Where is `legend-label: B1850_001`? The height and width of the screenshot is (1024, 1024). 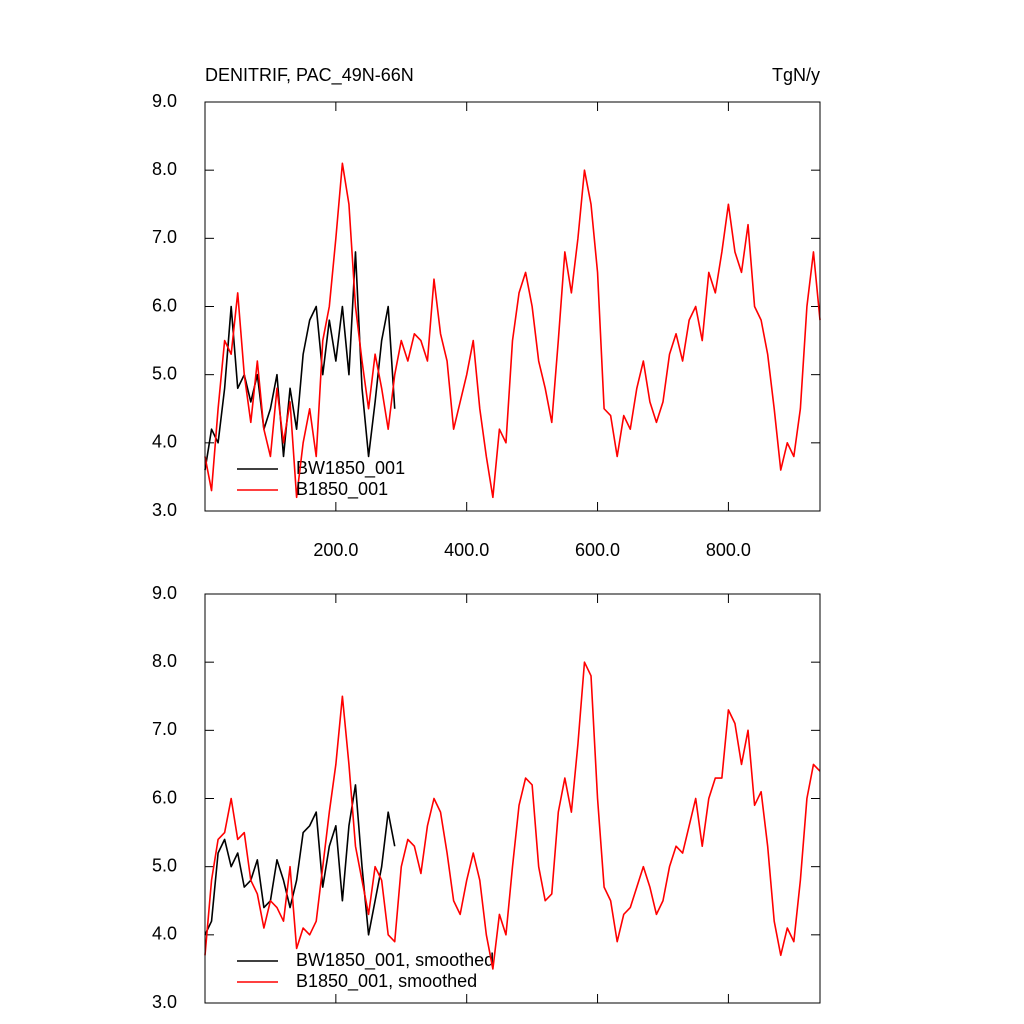
legend-label: B1850_001 is located at coordinates (342, 489).